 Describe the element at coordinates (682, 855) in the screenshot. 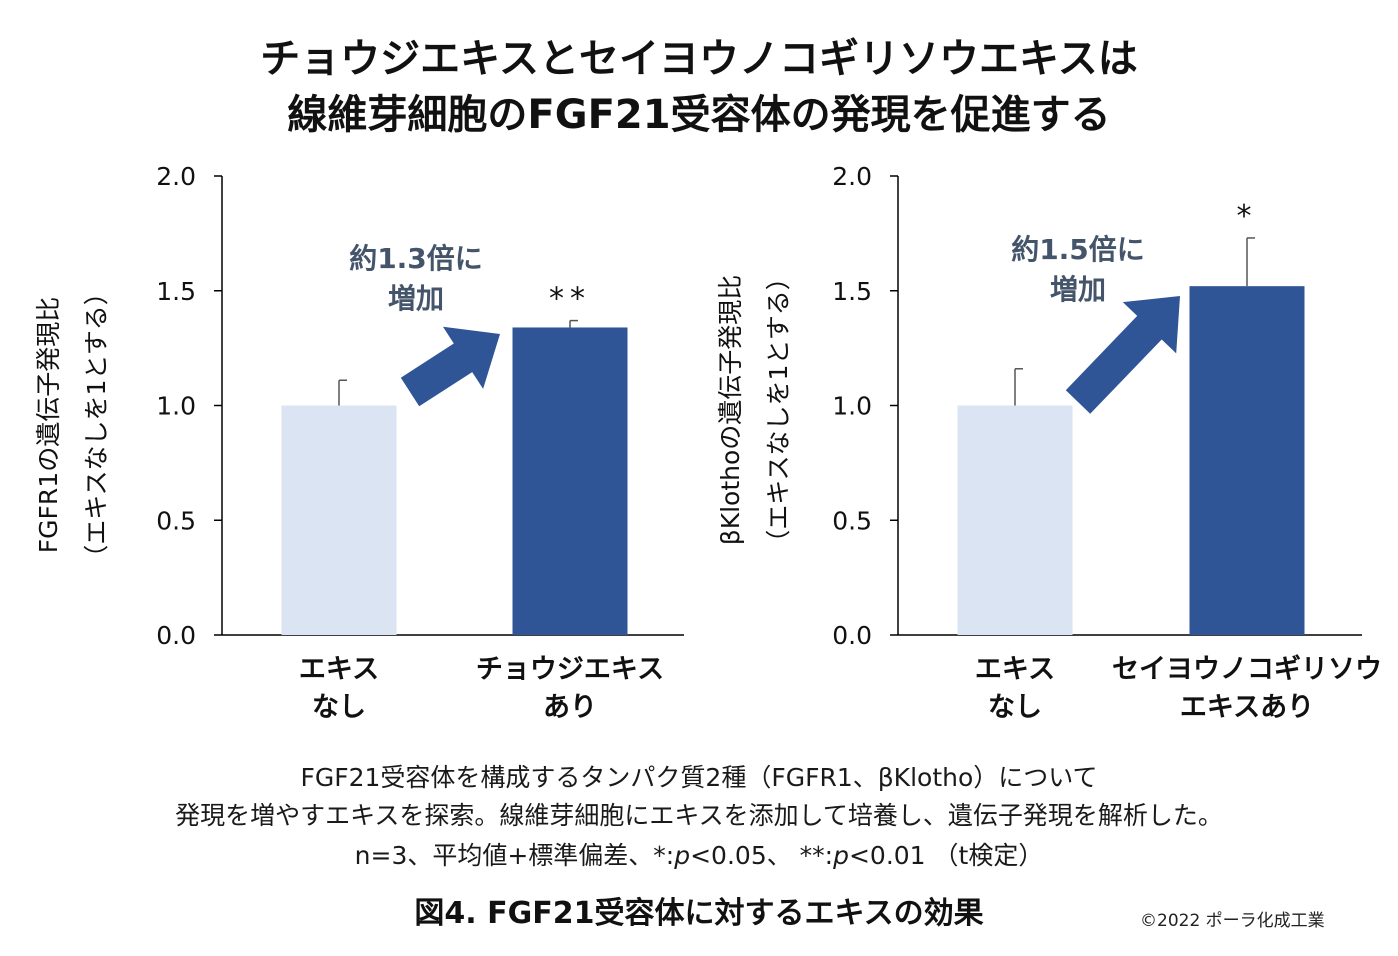

I see `caption-p-symbol-1: p` at that location.